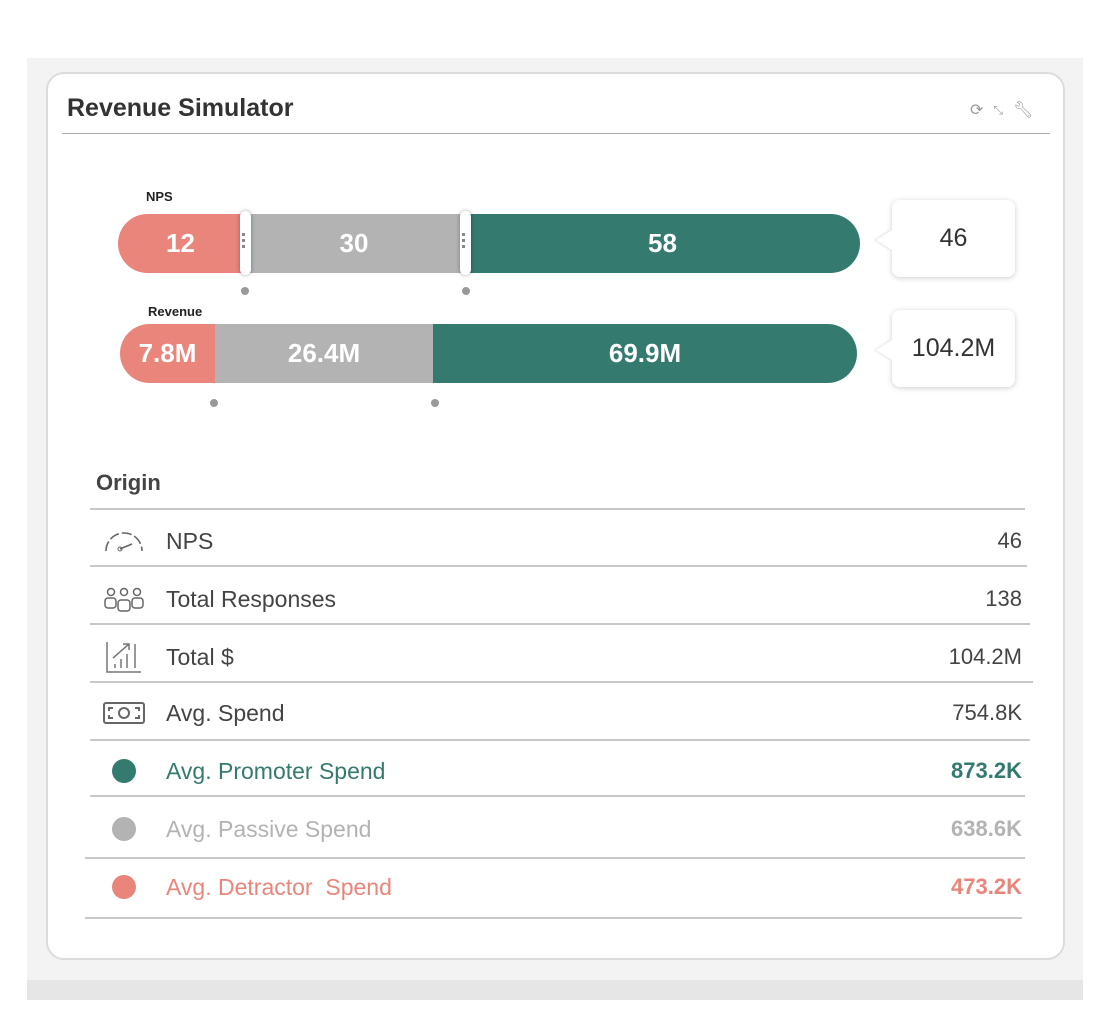 The image size is (1108, 1023). What do you see at coordinates (561, 541) in the screenshot?
I see `origin-row-nps: NPS 46` at bounding box center [561, 541].